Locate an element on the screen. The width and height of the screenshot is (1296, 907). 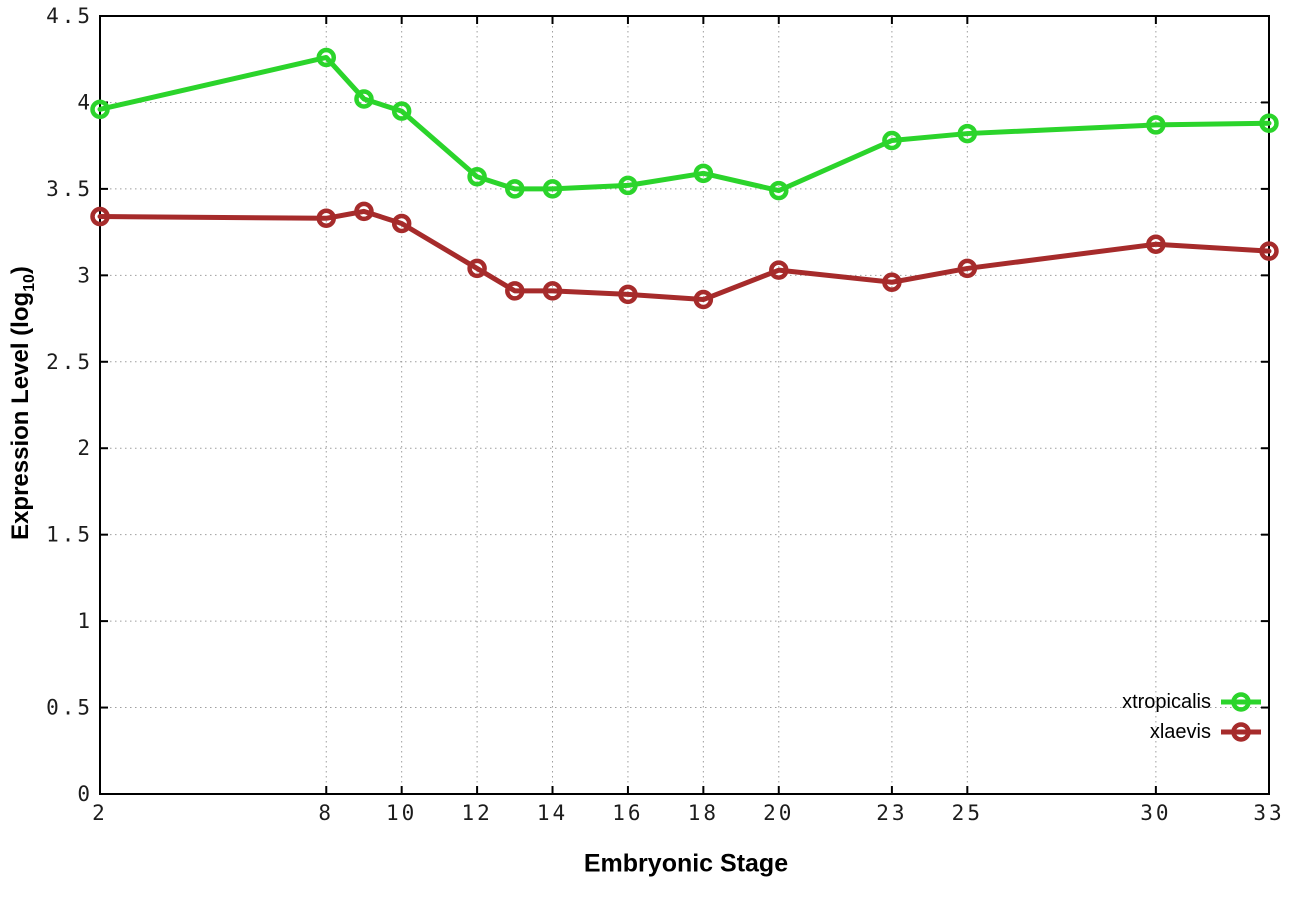
series-line-xtropicalis is located at coordinates (684, 124).